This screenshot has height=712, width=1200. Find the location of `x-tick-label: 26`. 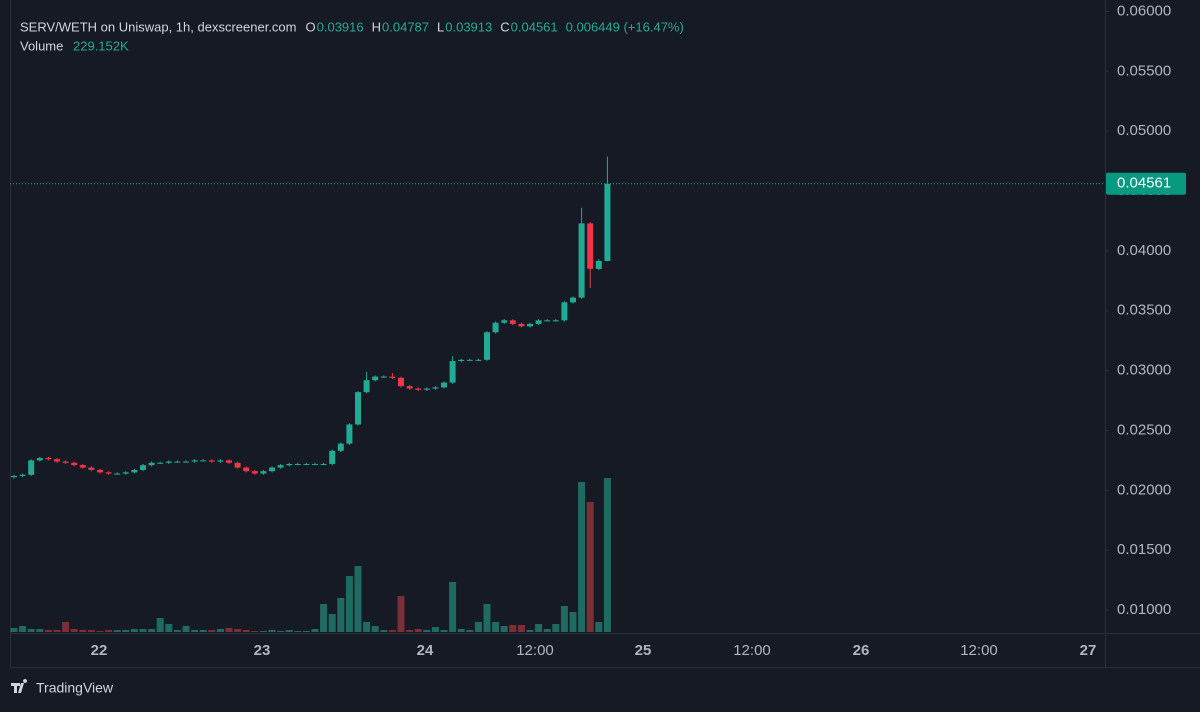

x-tick-label: 26 is located at coordinates (861, 650).